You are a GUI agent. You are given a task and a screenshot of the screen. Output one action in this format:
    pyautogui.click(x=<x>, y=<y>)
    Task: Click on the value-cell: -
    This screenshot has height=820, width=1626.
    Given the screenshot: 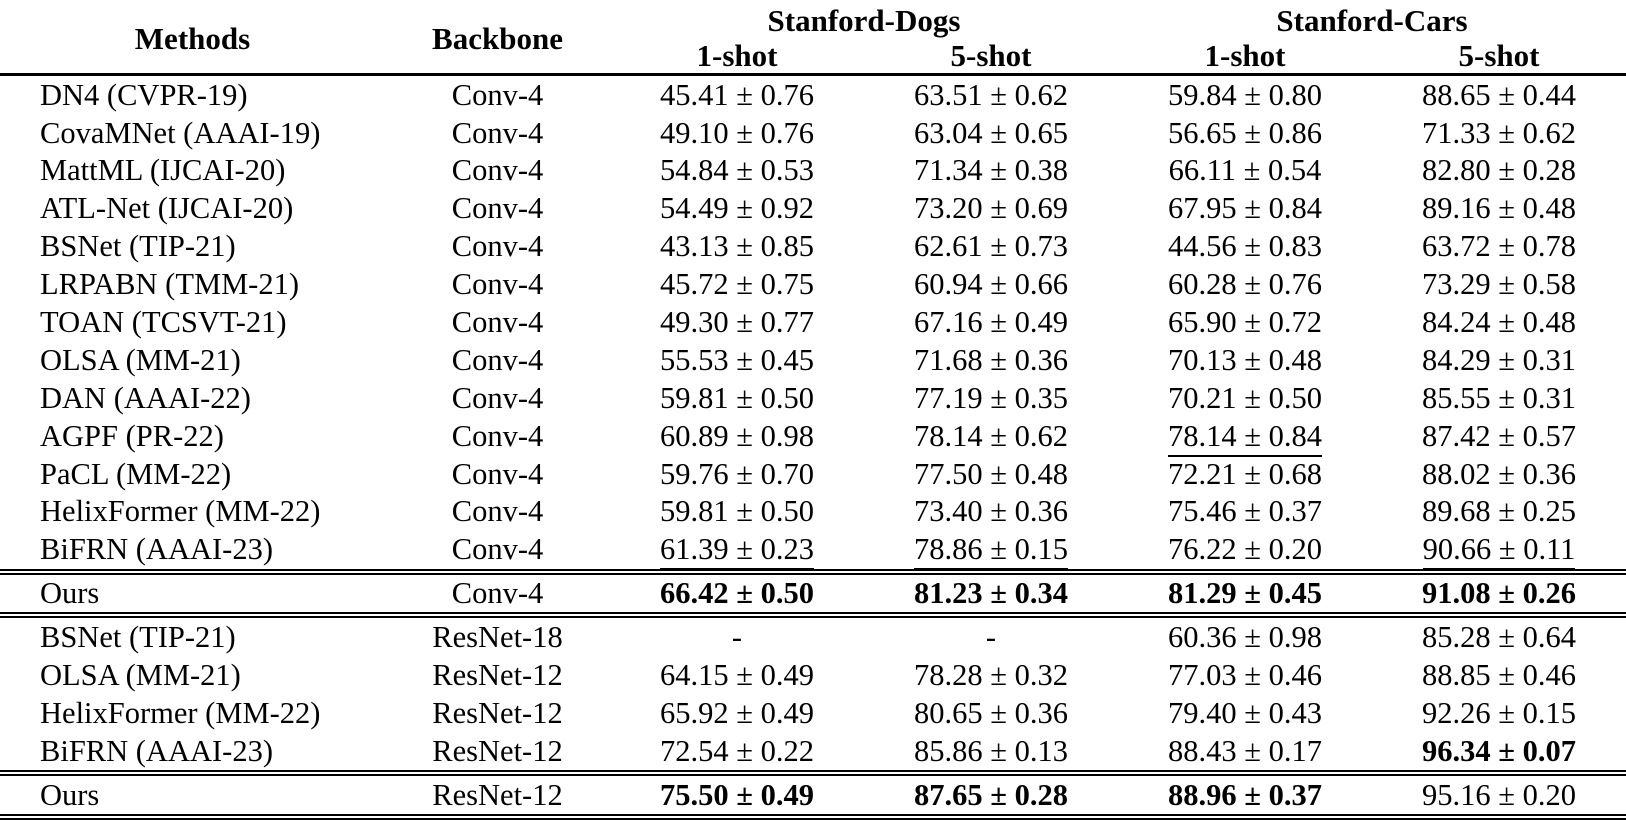 What is the action you would take?
    pyautogui.click(x=991, y=634)
    